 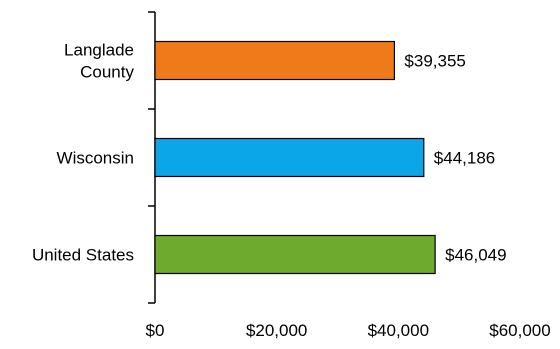 I want to click on category-label: Langlade, so click(x=99, y=50).